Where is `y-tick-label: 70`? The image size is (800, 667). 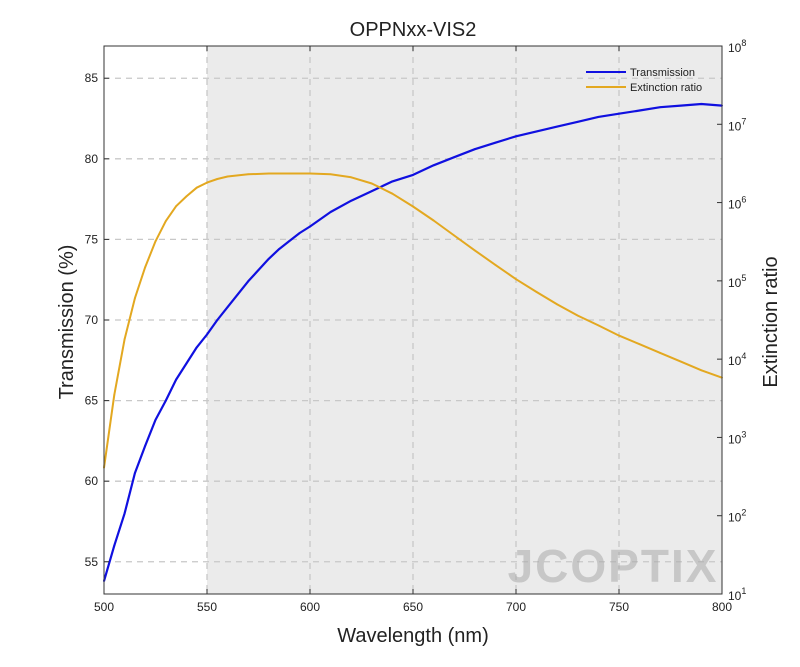 y-tick-label: 70 is located at coordinates (92, 320).